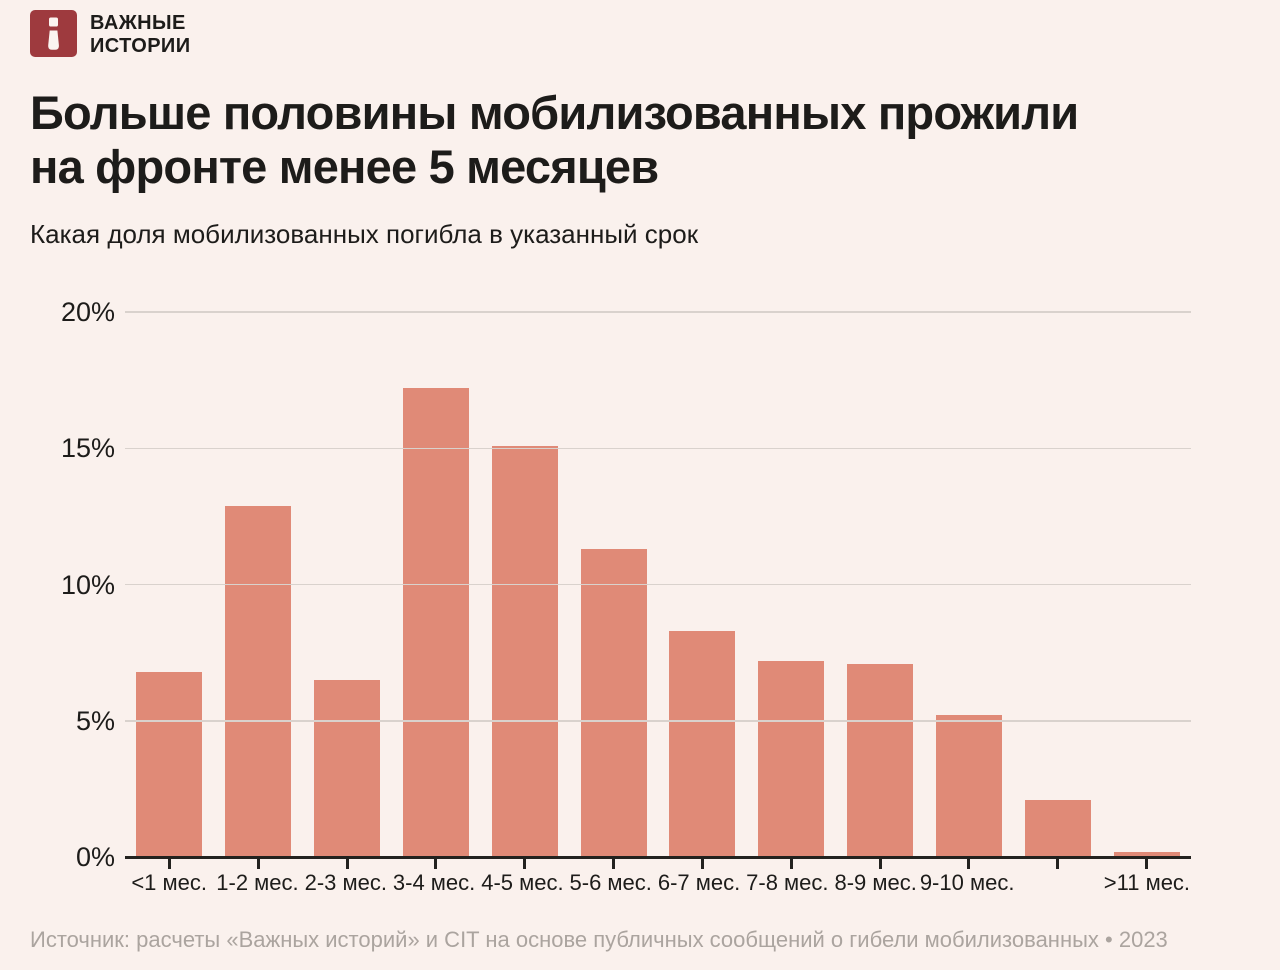 This screenshot has height=970, width=1280. Describe the element at coordinates (787, 882) in the screenshot. I see `x-axis-label: 7-8 мес.` at that location.